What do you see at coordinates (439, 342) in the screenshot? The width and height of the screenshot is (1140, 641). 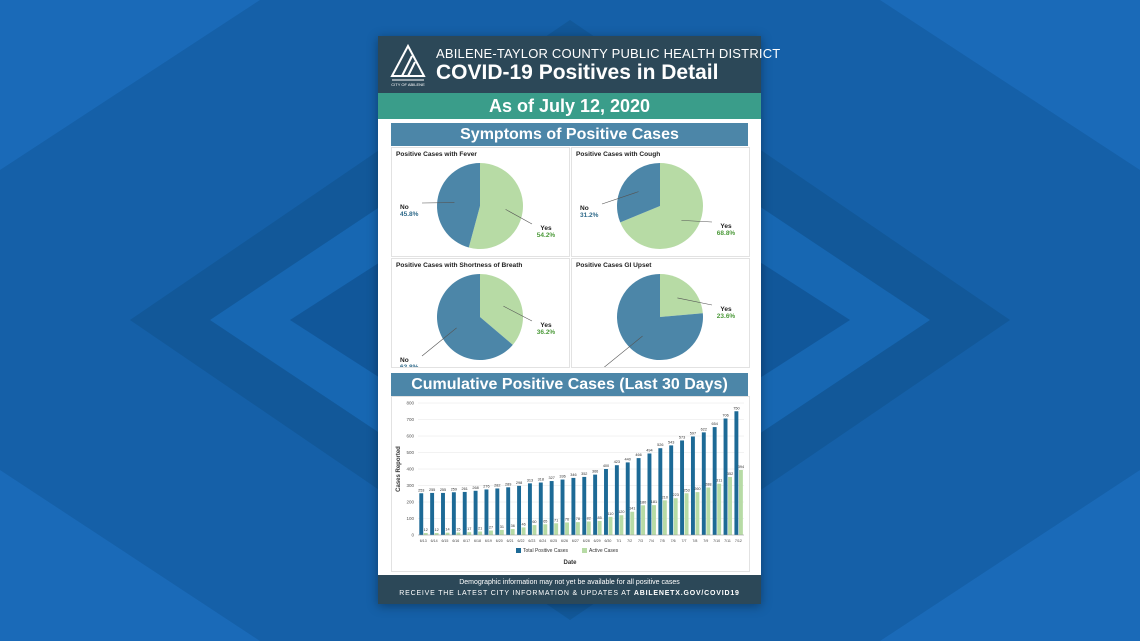 I see `pie-leader-no` at bounding box center [439, 342].